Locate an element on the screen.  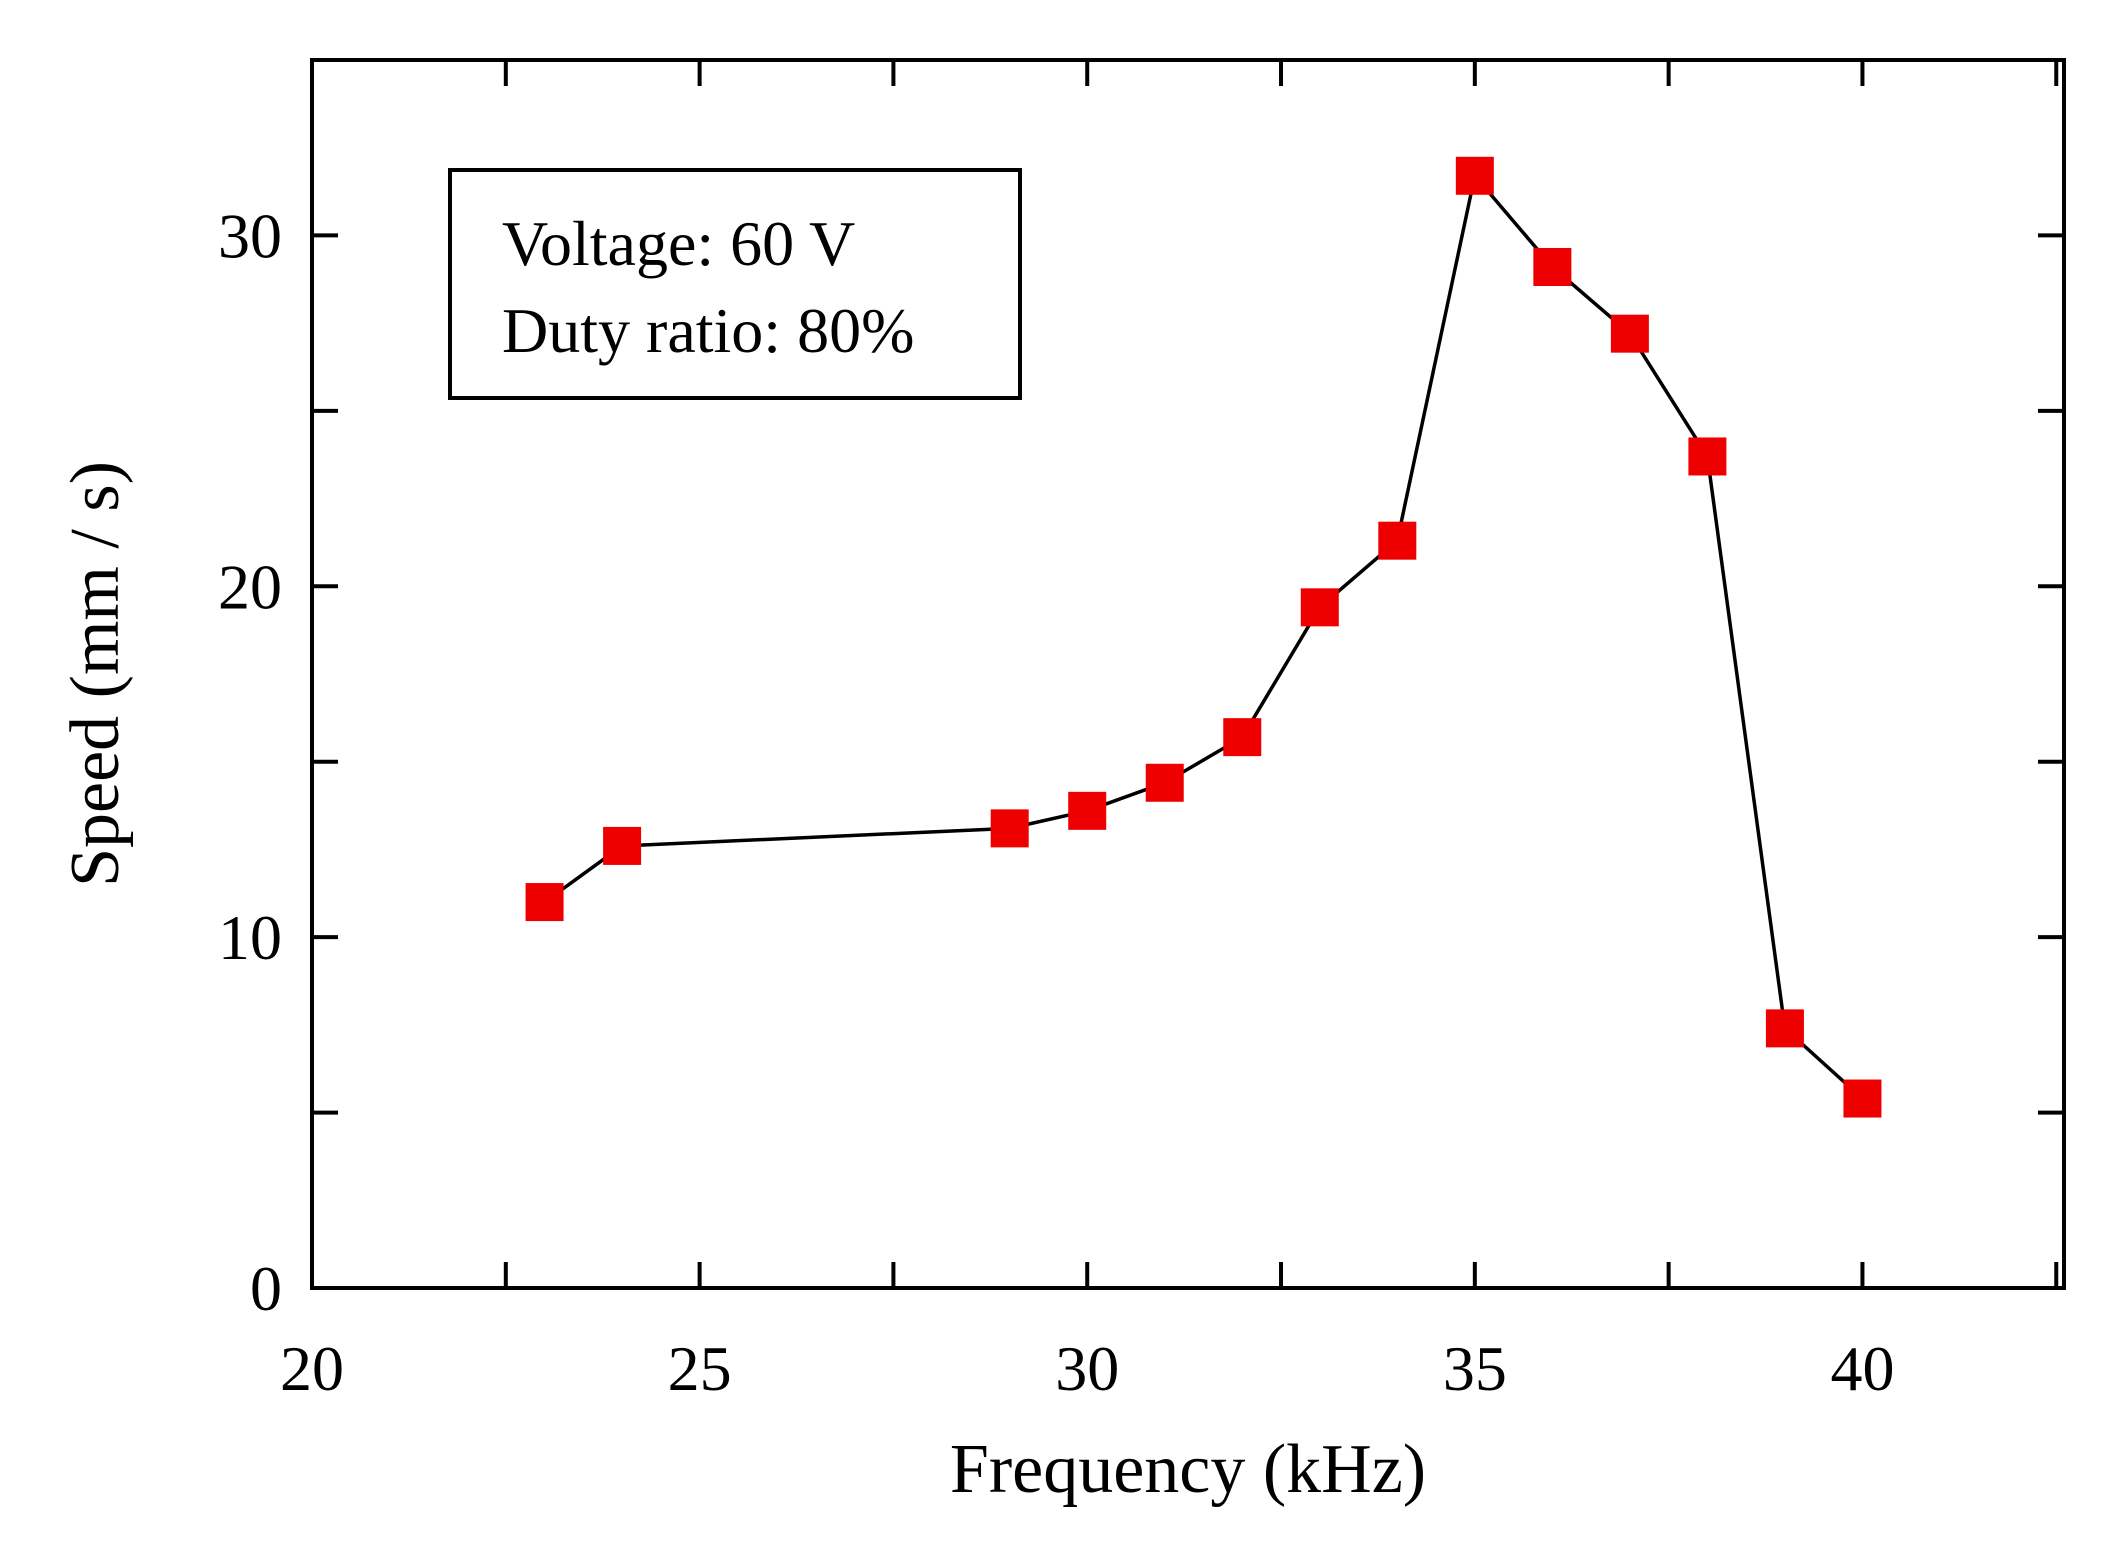
y-tick-label: 30 is located at coordinates (250, 235).